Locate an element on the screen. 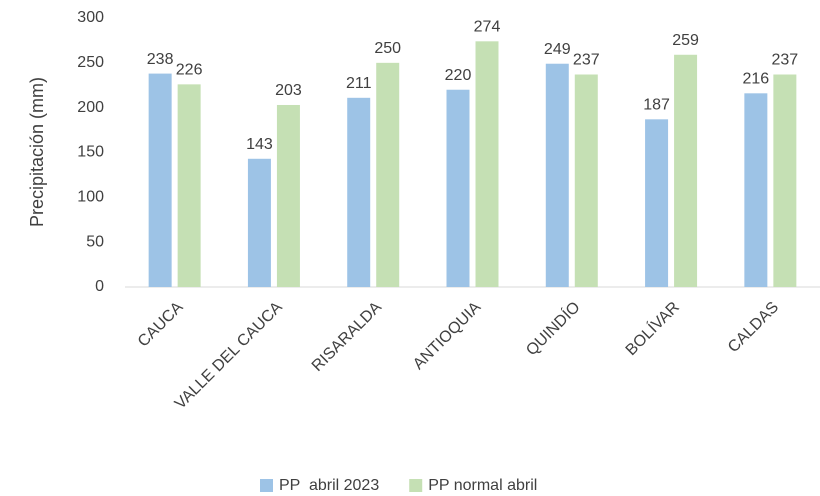 The height and width of the screenshot is (496, 820). value-label: 216 is located at coordinates (756, 79).